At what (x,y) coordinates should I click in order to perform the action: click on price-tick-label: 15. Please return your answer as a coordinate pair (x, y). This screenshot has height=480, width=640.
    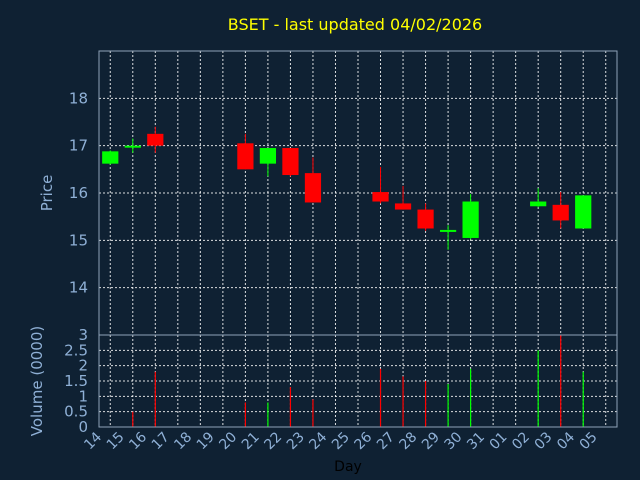
    Looking at the image, I should click on (78, 240).